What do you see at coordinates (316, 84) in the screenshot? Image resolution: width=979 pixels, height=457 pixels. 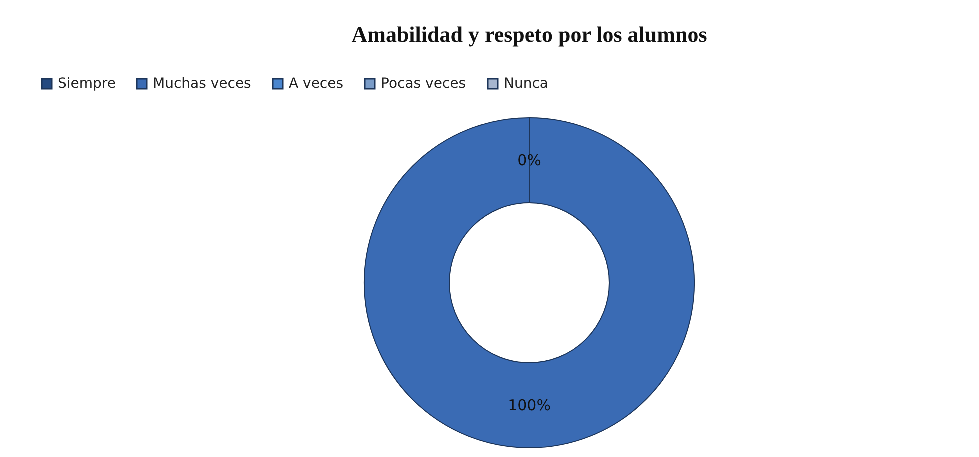 I see `legend-label: A veces` at bounding box center [316, 84].